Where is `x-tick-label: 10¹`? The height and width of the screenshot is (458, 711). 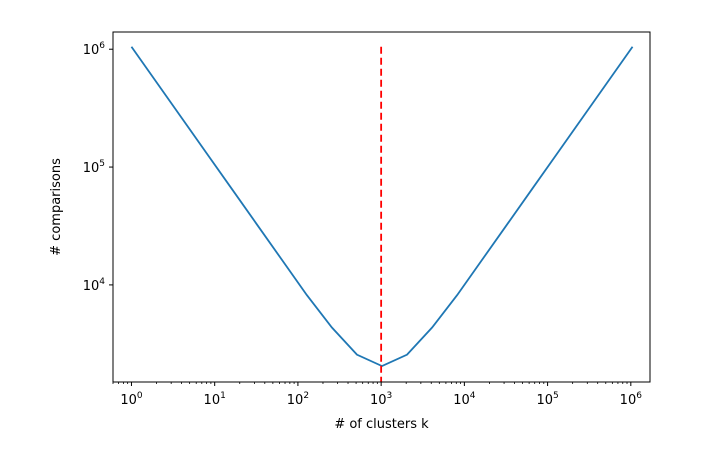
x-tick-label: 10¹ is located at coordinates (215, 399).